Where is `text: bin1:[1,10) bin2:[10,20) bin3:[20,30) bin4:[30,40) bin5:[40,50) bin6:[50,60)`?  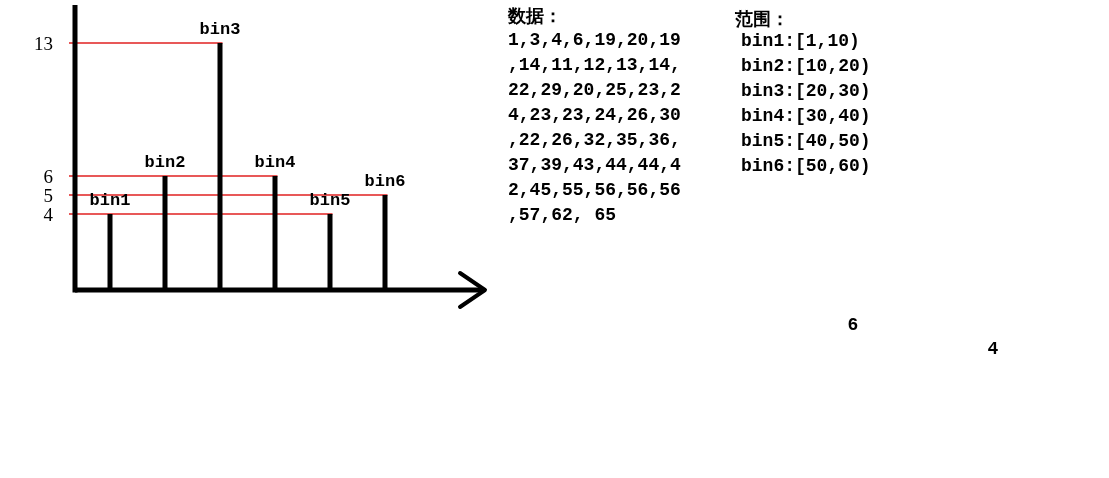 text: bin1:[1,10) bin2:[10,20) bin3:[20,30) bin4:[30,40) bin5:[40,50) bin6:[50,60) is located at coordinates (806, 103).